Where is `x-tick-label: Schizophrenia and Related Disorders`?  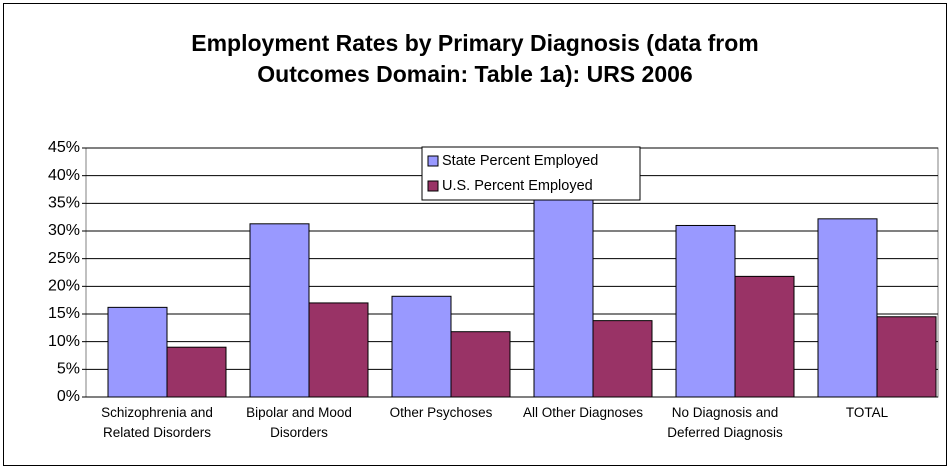
x-tick-label: Schizophrenia and Related Disorders is located at coordinates (157, 422).